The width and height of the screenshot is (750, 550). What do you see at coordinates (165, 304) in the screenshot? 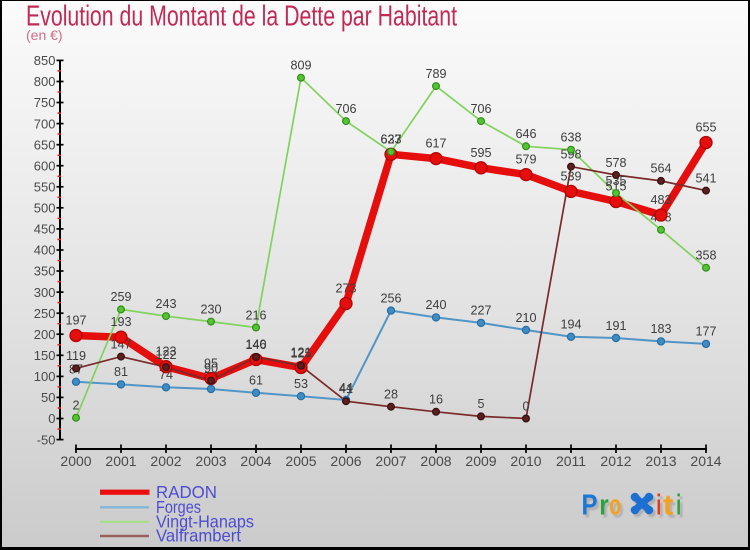
I see `svg-text: 243` at bounding box center [165, 304].